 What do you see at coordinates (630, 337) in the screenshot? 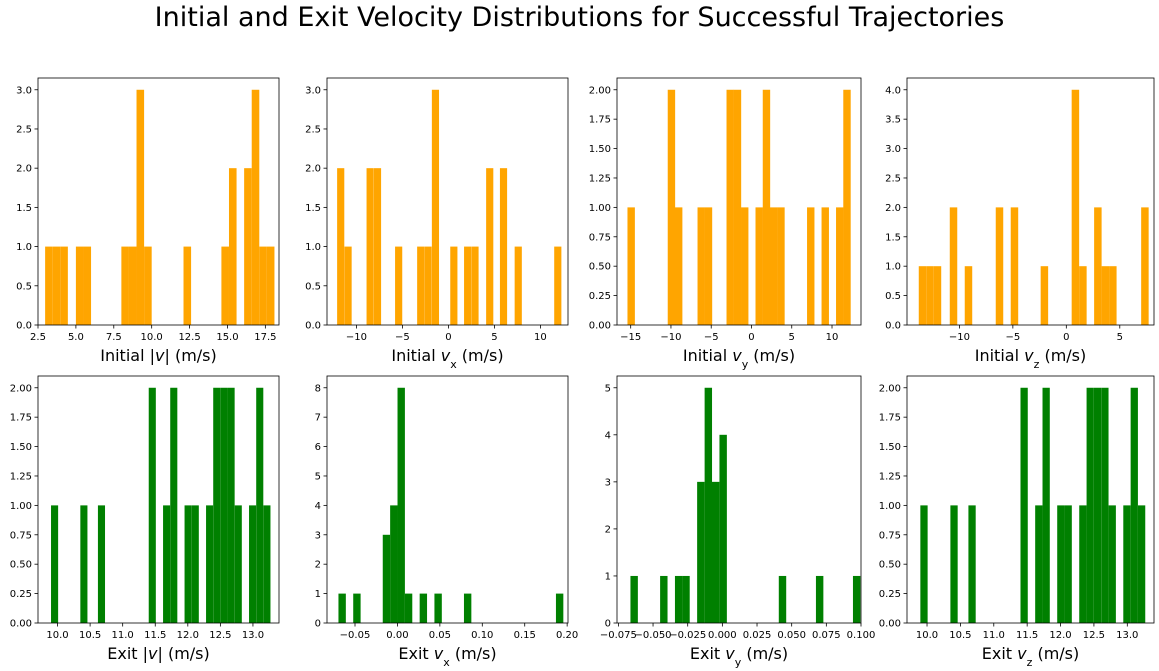
I see `x-tick-label: −15` at bounding box center [630, 337].